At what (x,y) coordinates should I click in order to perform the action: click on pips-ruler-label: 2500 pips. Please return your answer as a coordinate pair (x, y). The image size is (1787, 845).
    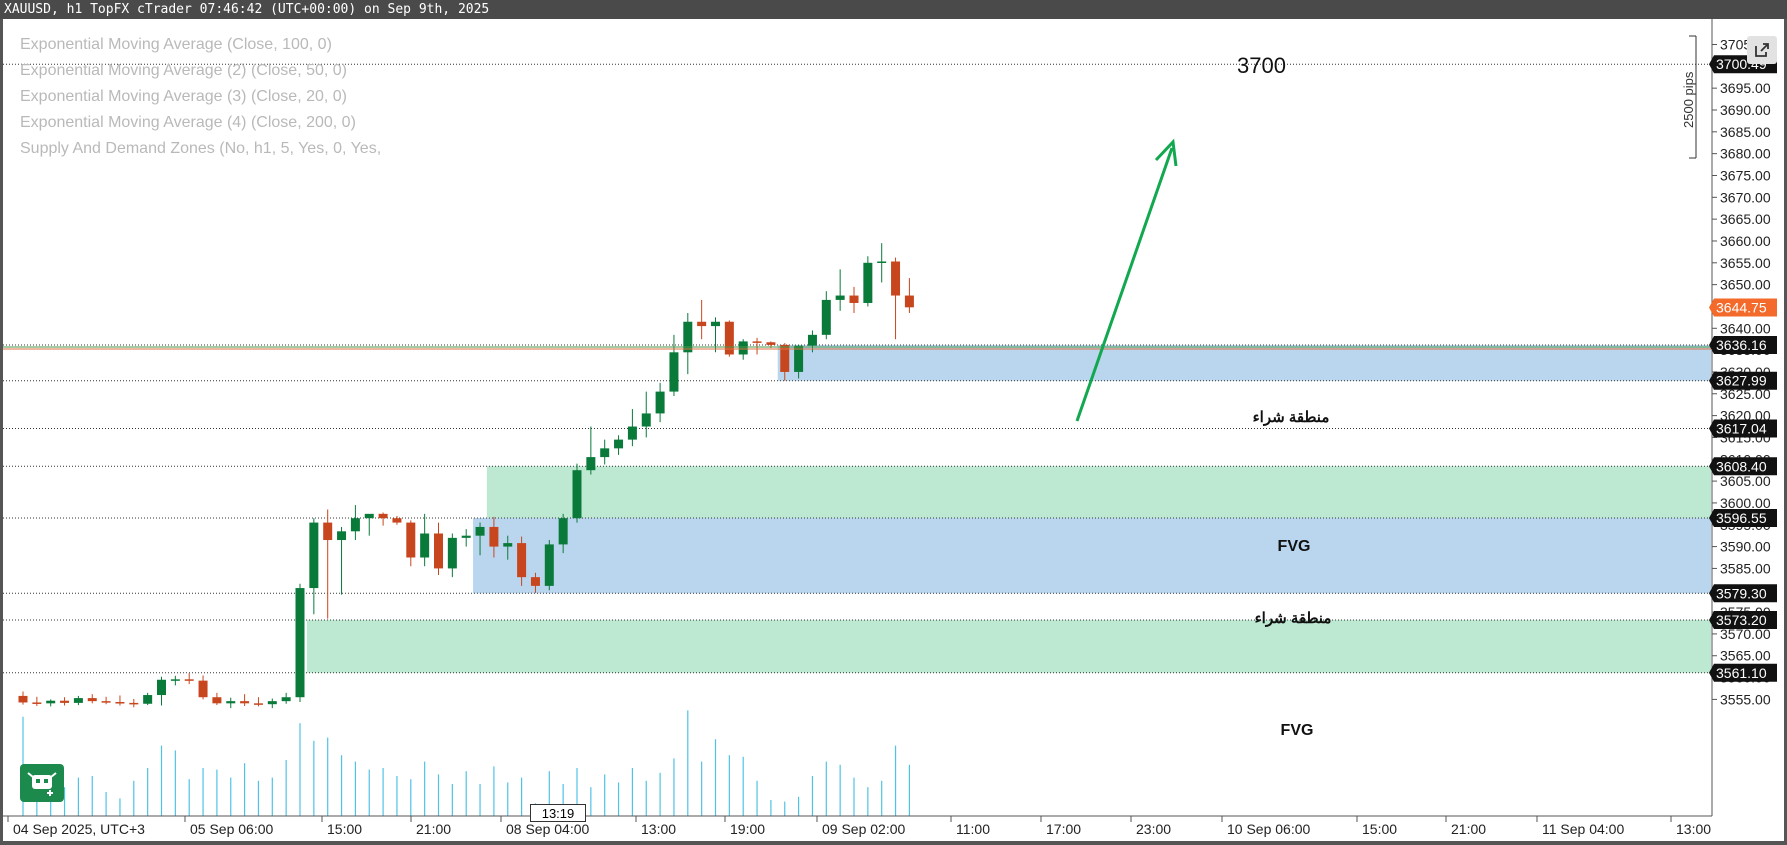
    Looking at the image, I should click on (1688, 99).